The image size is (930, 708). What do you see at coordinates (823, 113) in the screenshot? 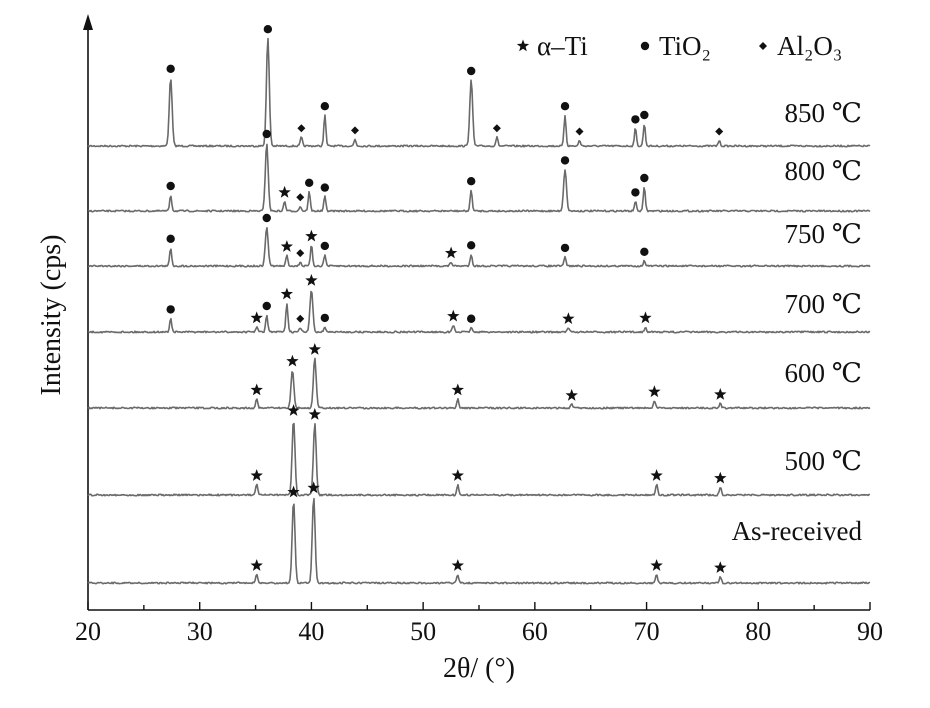
I see `curve-label: 850 ℃` at bounding box center [823, 113].